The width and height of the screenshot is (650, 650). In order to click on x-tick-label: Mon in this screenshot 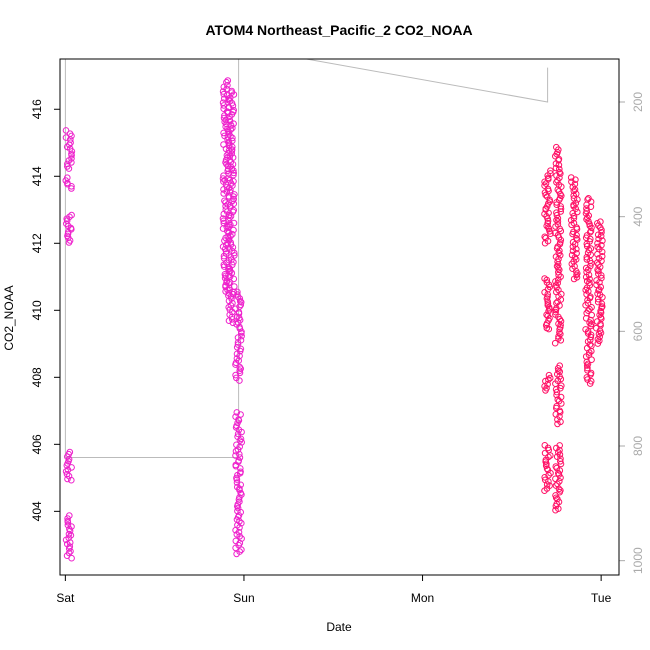, I will do `click(422, 598)`.